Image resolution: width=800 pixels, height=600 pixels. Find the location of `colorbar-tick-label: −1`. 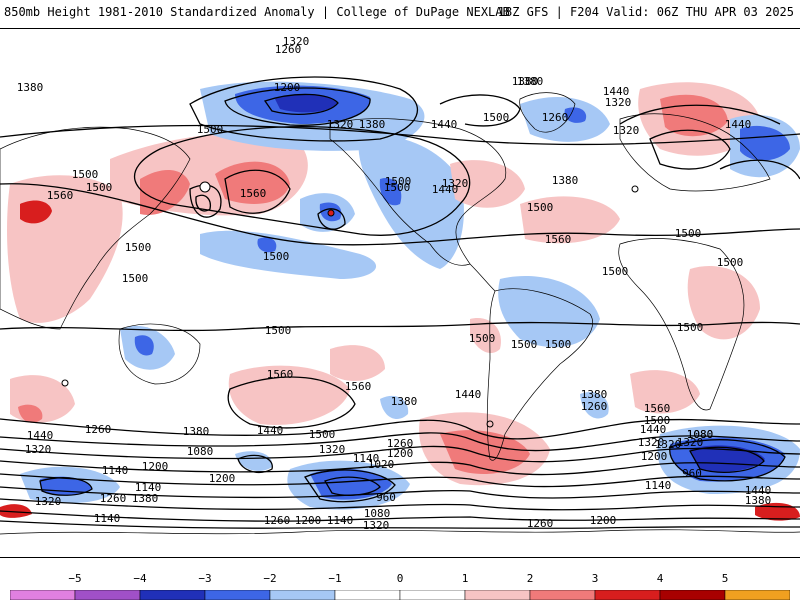

colorbar-tick-label: −1 is located at coordinates (335, 578).